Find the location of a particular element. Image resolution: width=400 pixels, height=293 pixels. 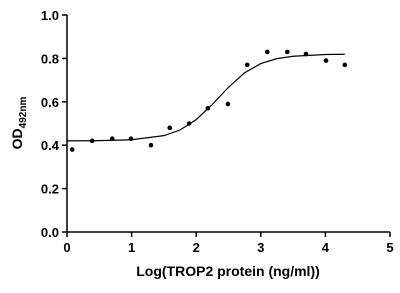

x-tick-label: 4 is located at coordinates (326, 247).